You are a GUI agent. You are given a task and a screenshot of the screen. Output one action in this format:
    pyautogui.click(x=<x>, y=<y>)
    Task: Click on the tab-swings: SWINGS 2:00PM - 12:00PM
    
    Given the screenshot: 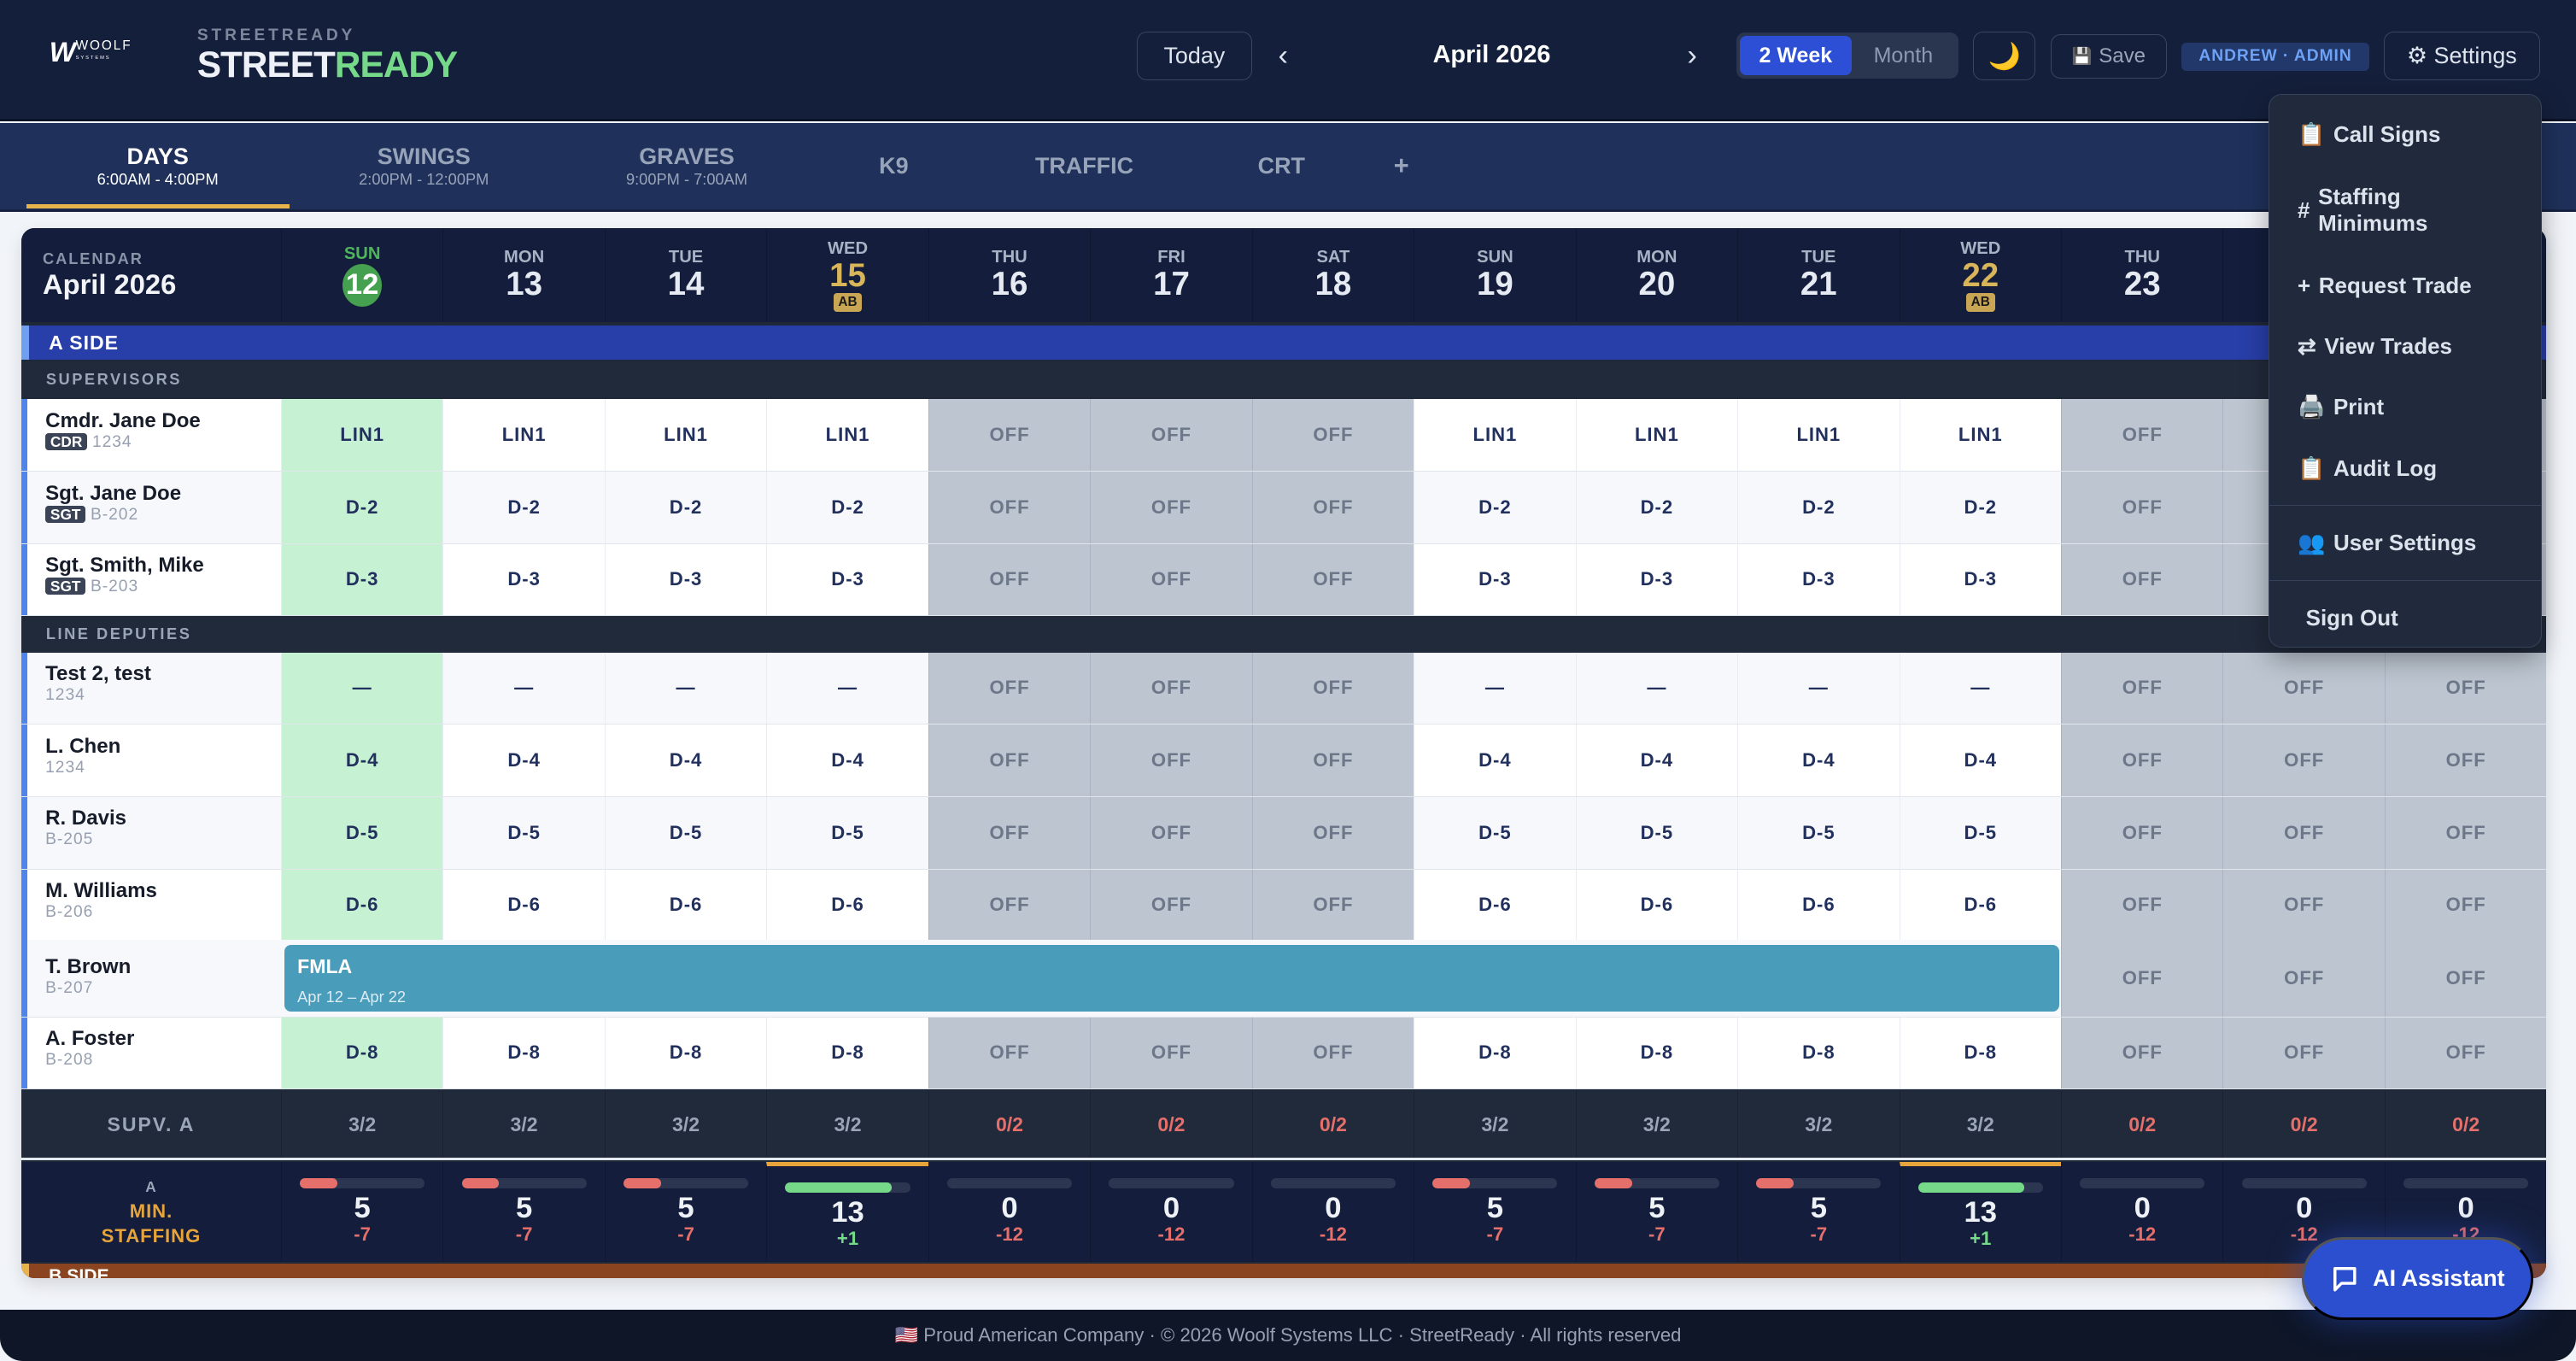 What is the action you would take?
    pyautogui.click(x=423, y=165)
    